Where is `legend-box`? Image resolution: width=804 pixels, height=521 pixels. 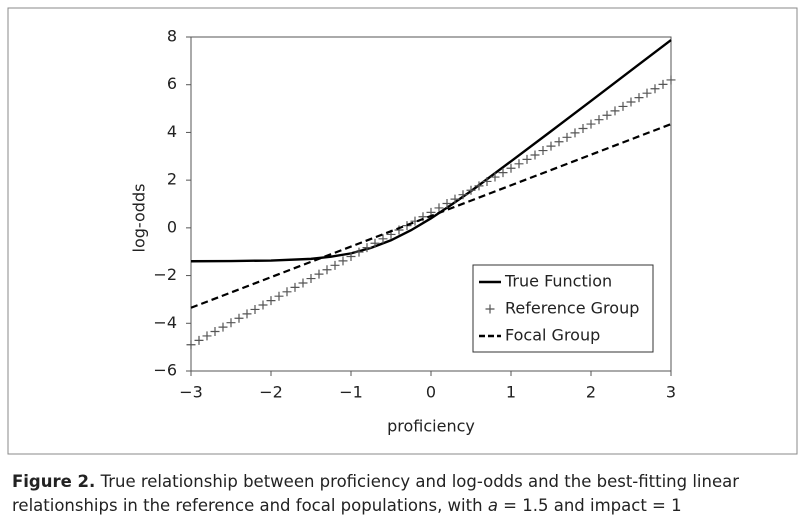
legend-box is located at coordinates (563, 308).